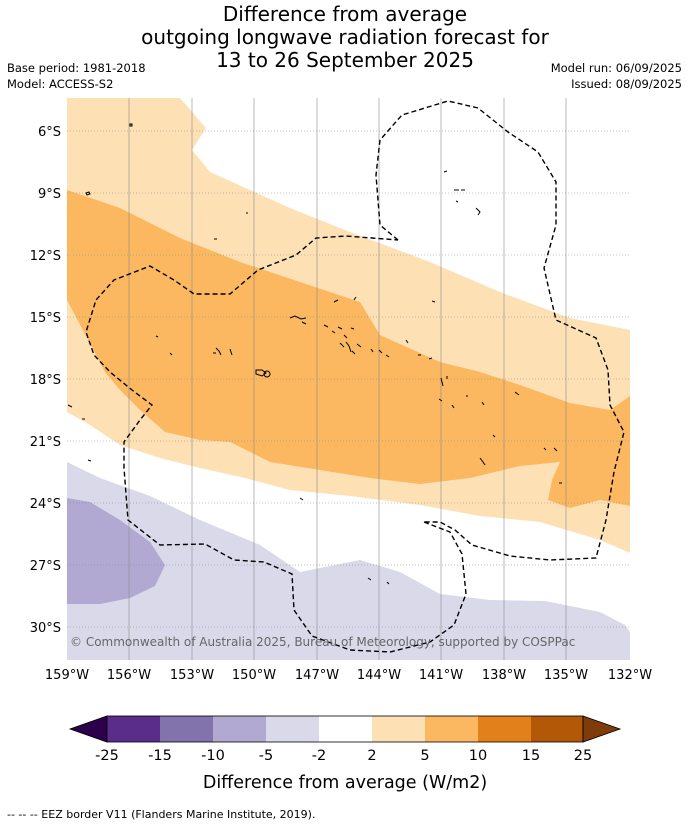 Image resolution: width=690 pixels, height=827 pixels. Describe the element at coordinates (129, 675) in the screenshot. I see `lon-label: 156°W` at that location.